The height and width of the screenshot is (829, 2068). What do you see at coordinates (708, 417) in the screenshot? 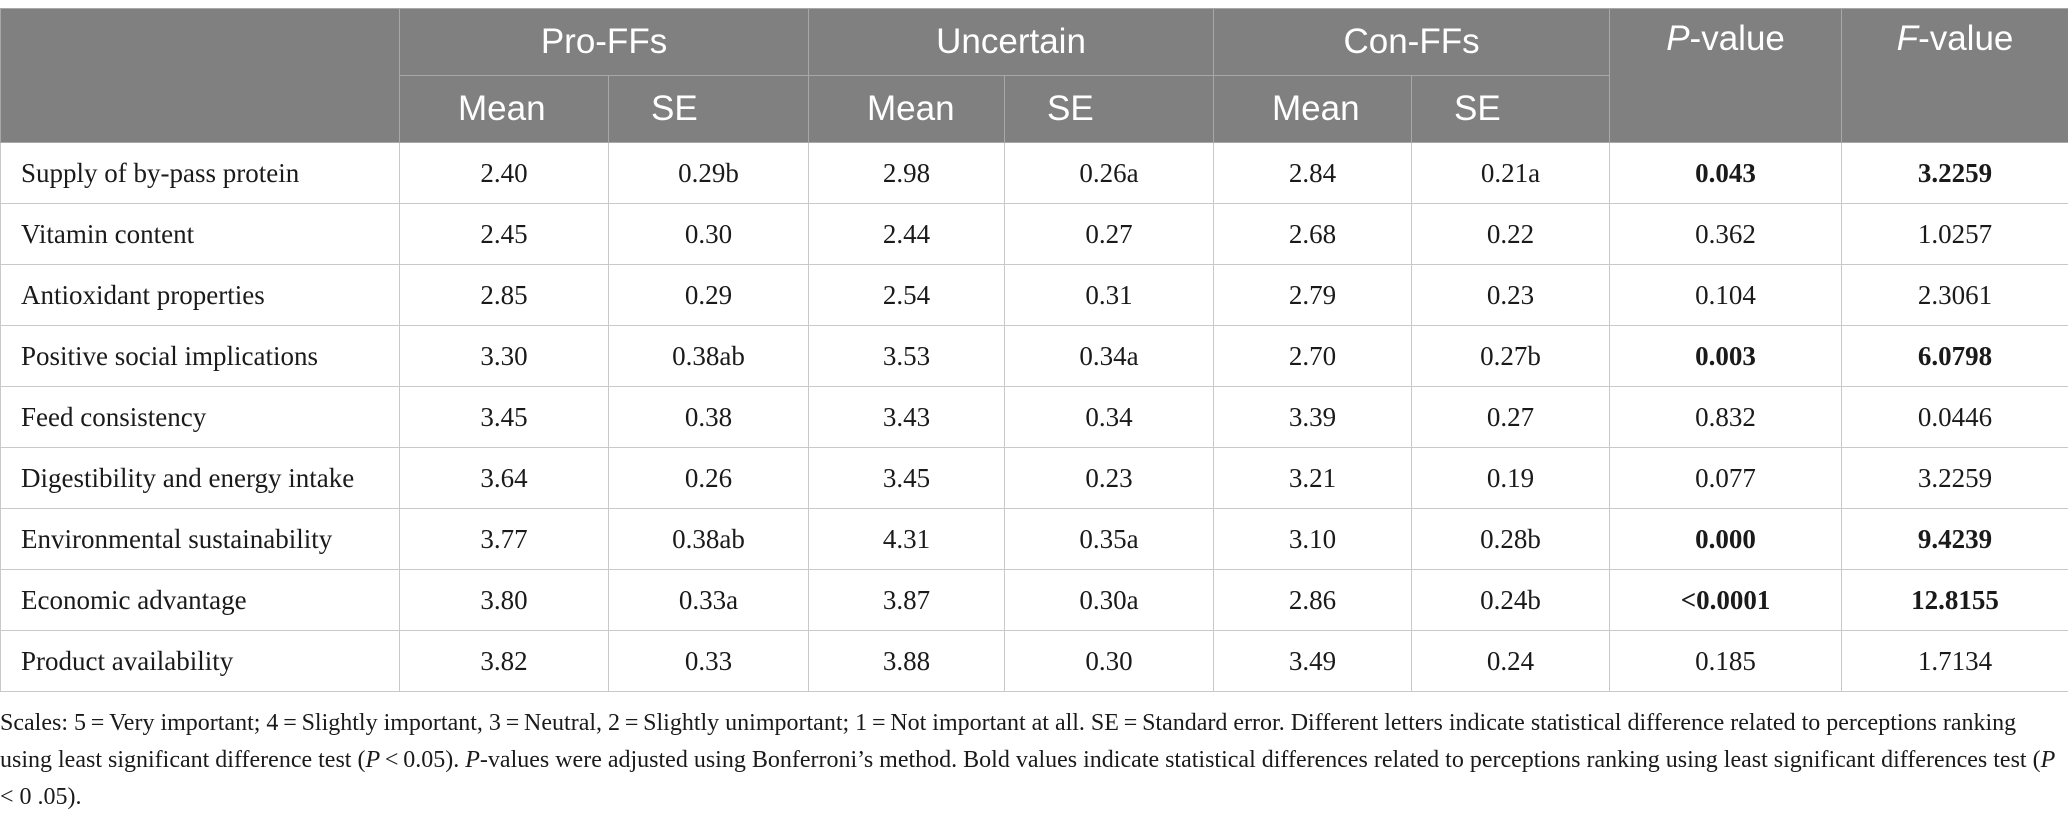
I see `pro-se-cell: 0.38` at bounding box center [708, 417].